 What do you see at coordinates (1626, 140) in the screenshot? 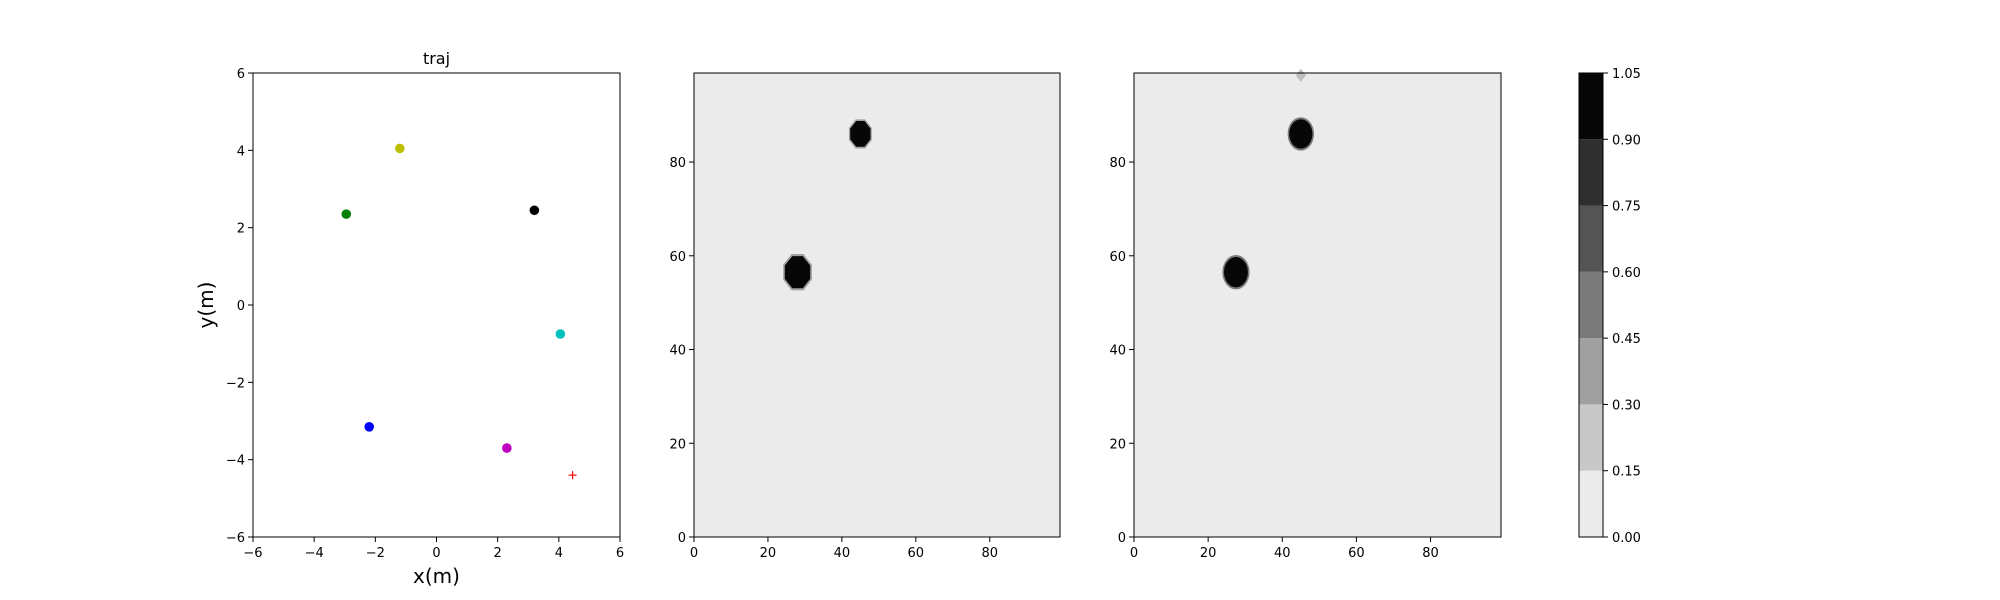
I see `colorbar-tick-label: 0.90` at bounding box center [1626, 140].